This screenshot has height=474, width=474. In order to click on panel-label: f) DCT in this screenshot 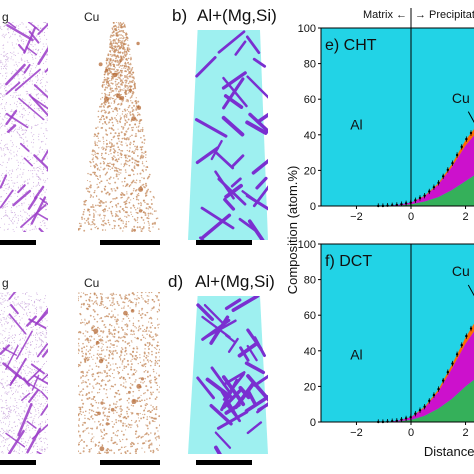, I will do `click(348, 261)`.